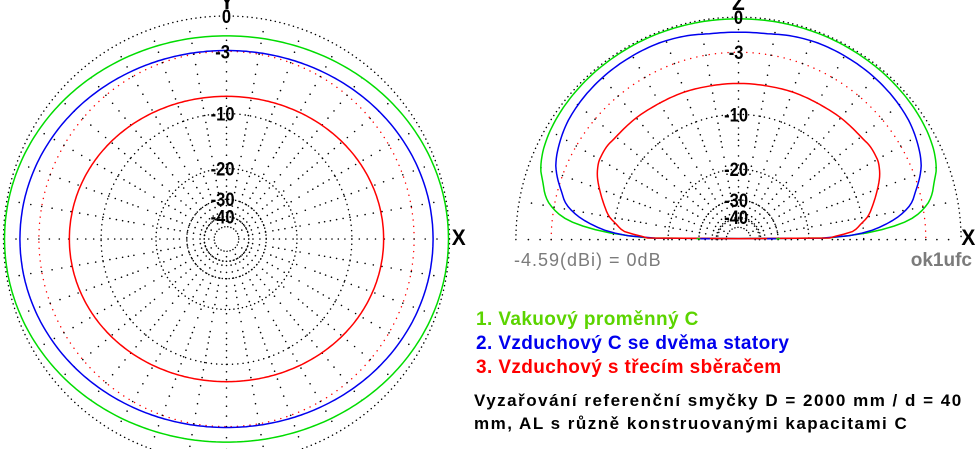 This screenshot has height=449, width=979. I want to click on svg-text: Y, so click(227, 7).